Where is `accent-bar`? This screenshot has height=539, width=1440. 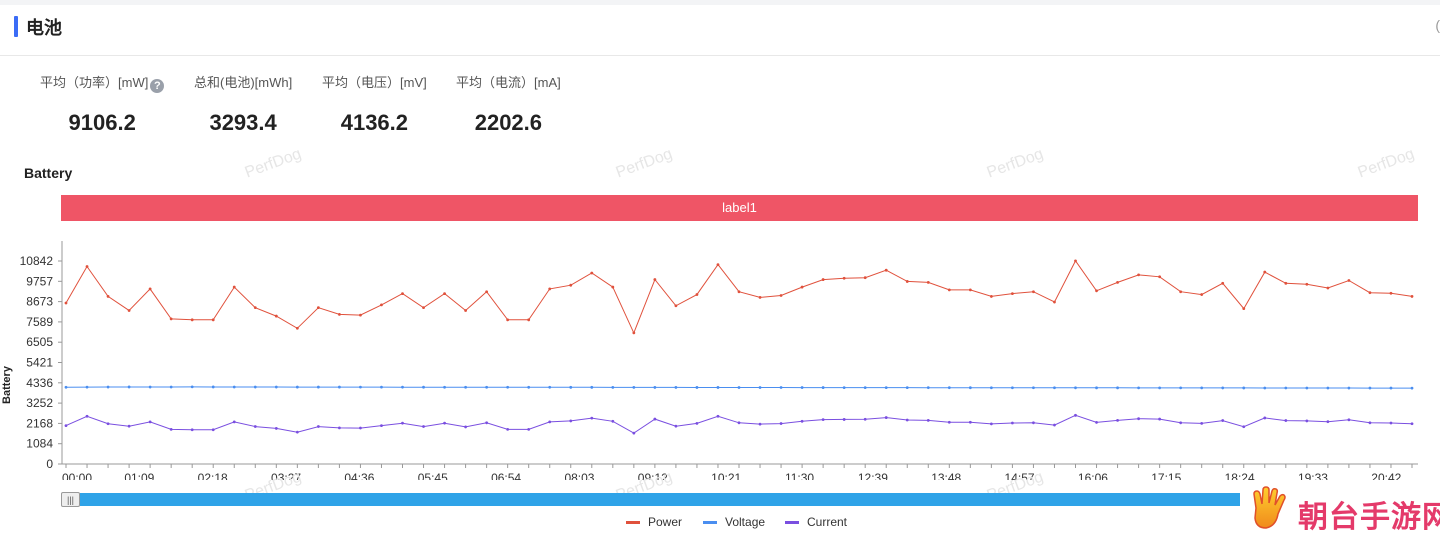 accent-bar is located at coordinates (16, 26).